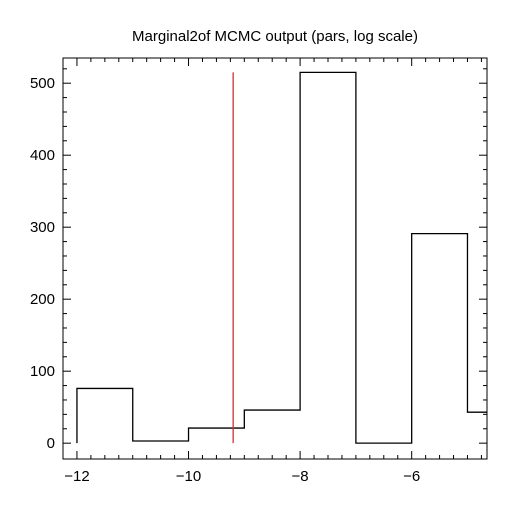 Image resolution: width=512 pixels, height=512 pixels. Describe the element at coordinates (42, 155) in the screenshot. I see `y-tick-label: 400` at that location.